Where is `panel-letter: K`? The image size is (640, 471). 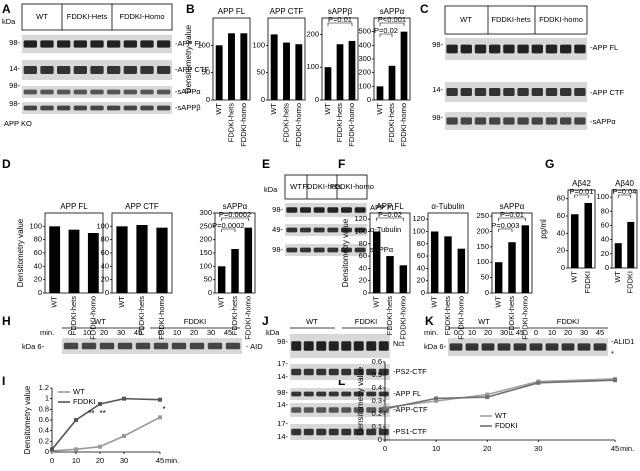
panel-letter: K is located at coordinates (429, 321).